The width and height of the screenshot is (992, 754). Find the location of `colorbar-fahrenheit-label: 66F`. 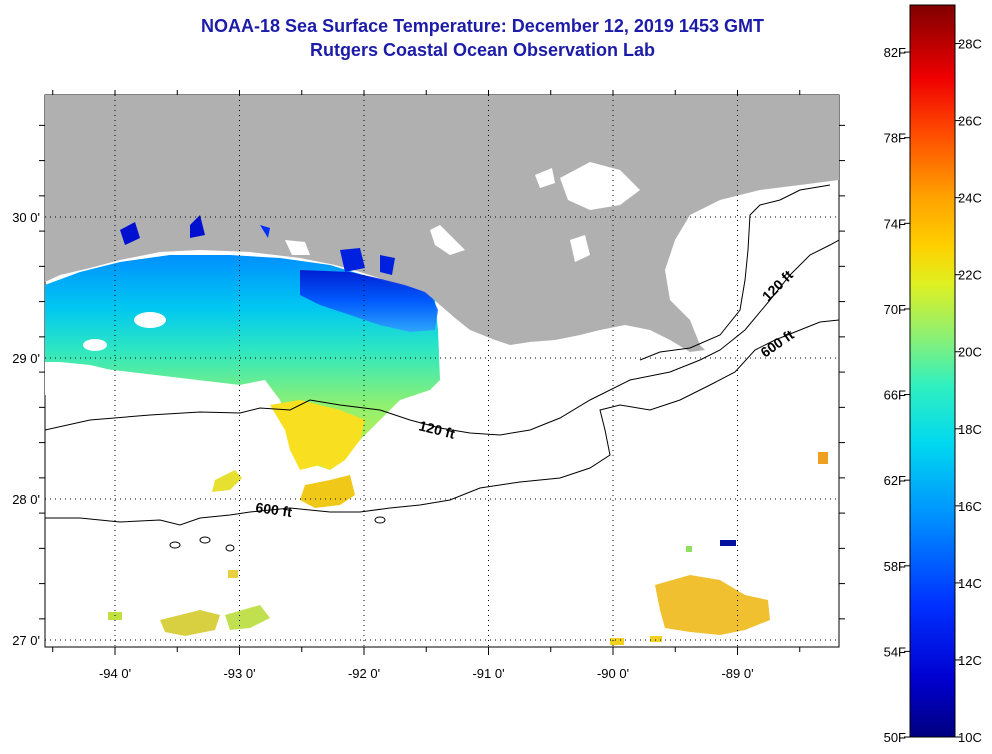

colorbar-fahrenheit-label: 66F is located at coordinates (895, 395).